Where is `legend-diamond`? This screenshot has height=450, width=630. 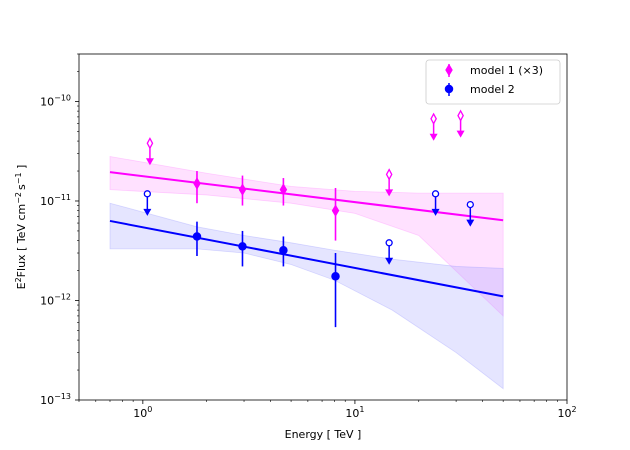
legend-diamond is located at coordinates (449, 70).